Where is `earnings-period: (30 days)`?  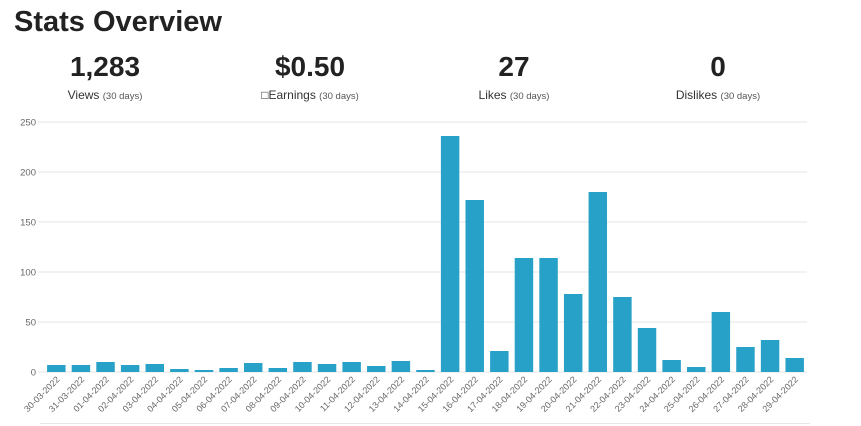
earnings-period: (30 days) is located at coordinates (339, 96).